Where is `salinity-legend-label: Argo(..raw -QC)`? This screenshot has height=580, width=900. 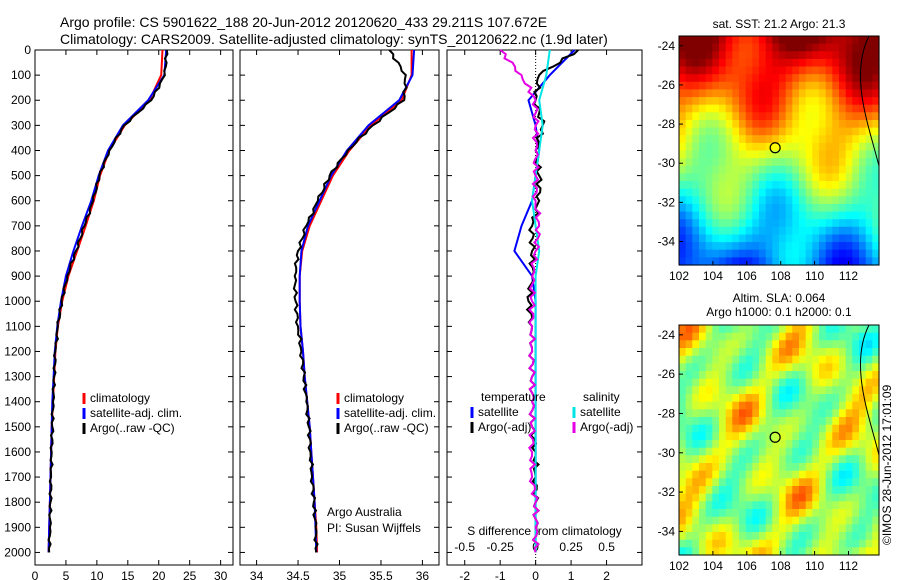 salinity-legend-label: Argo(..raw -QC) is located at coordinates (386, 428).